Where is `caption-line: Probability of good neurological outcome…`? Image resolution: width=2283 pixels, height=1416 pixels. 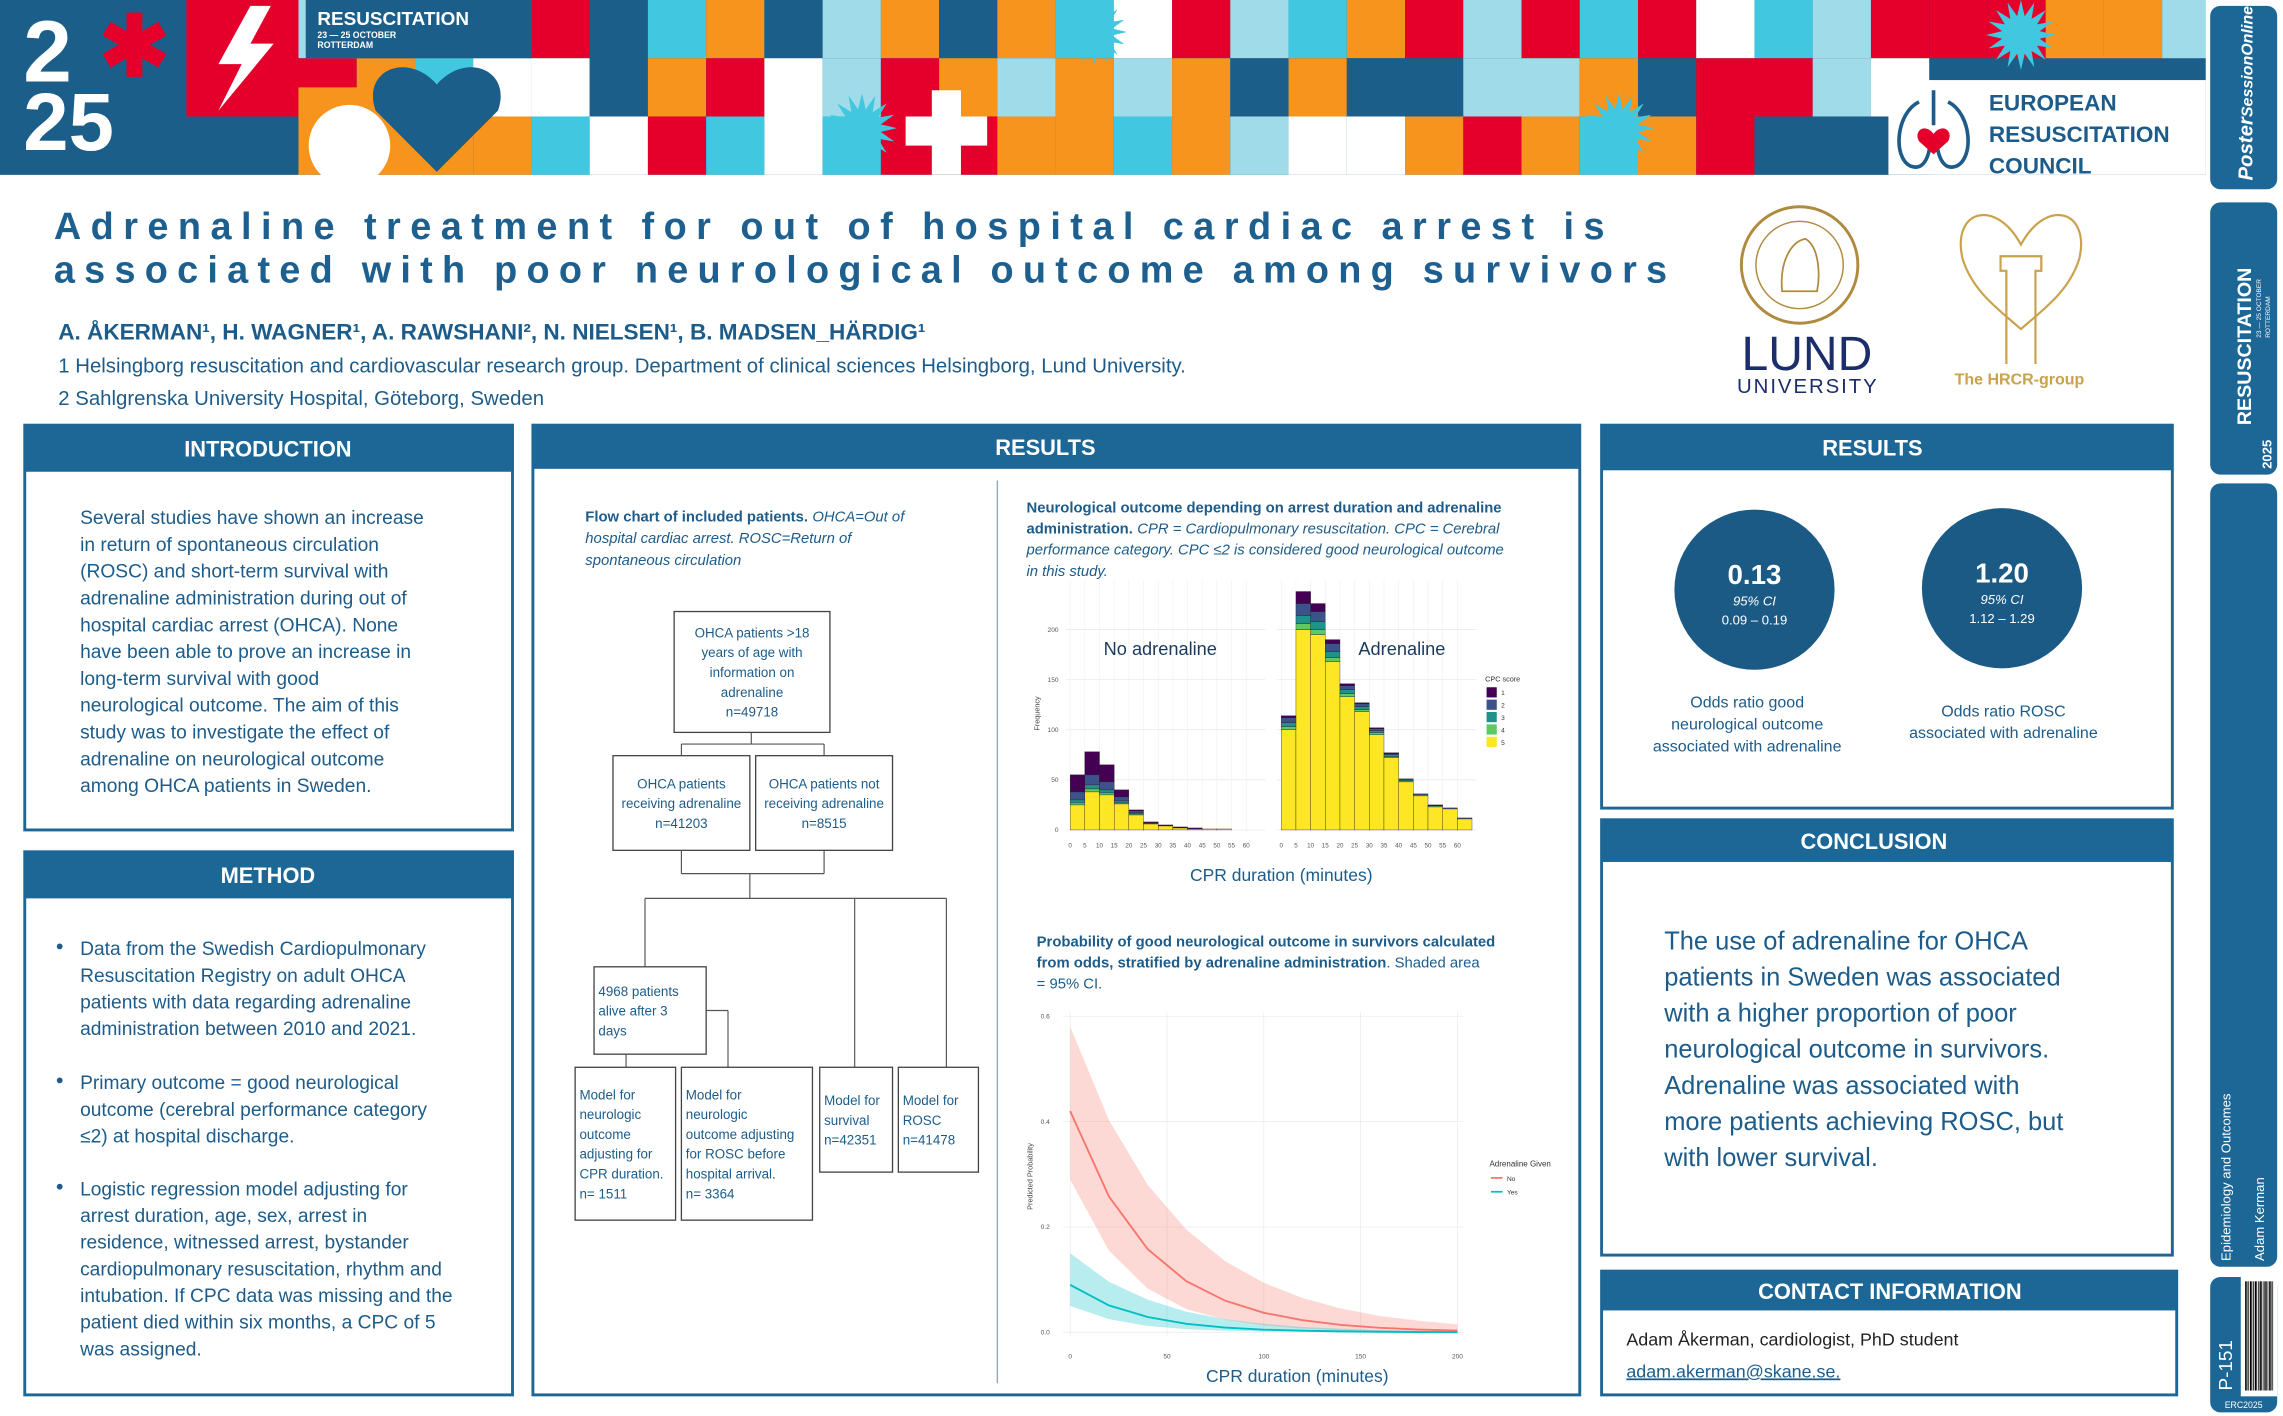 caption-line: Probability of good neurological outcome… is located at coordinates (1266, 942).